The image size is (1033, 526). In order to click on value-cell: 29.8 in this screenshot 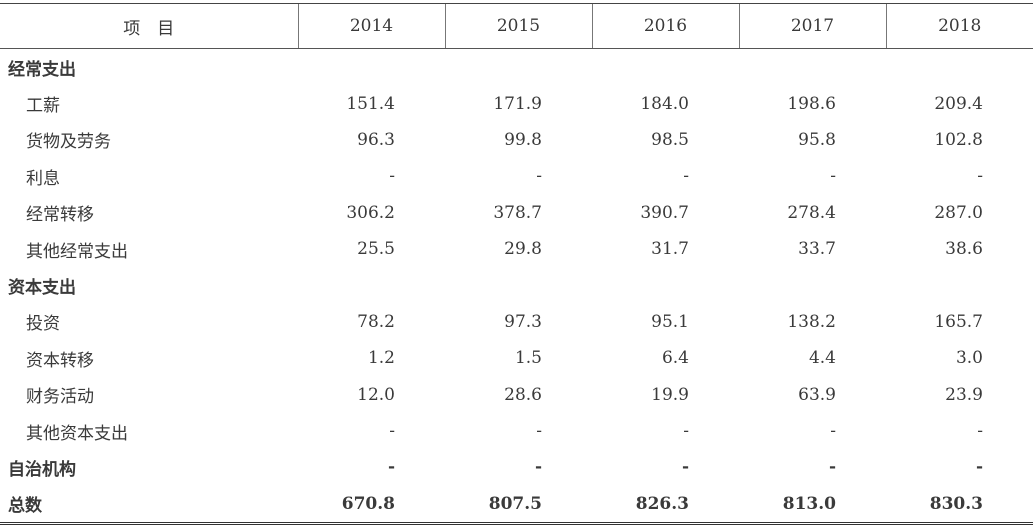, I will do `click(523, 249)`.